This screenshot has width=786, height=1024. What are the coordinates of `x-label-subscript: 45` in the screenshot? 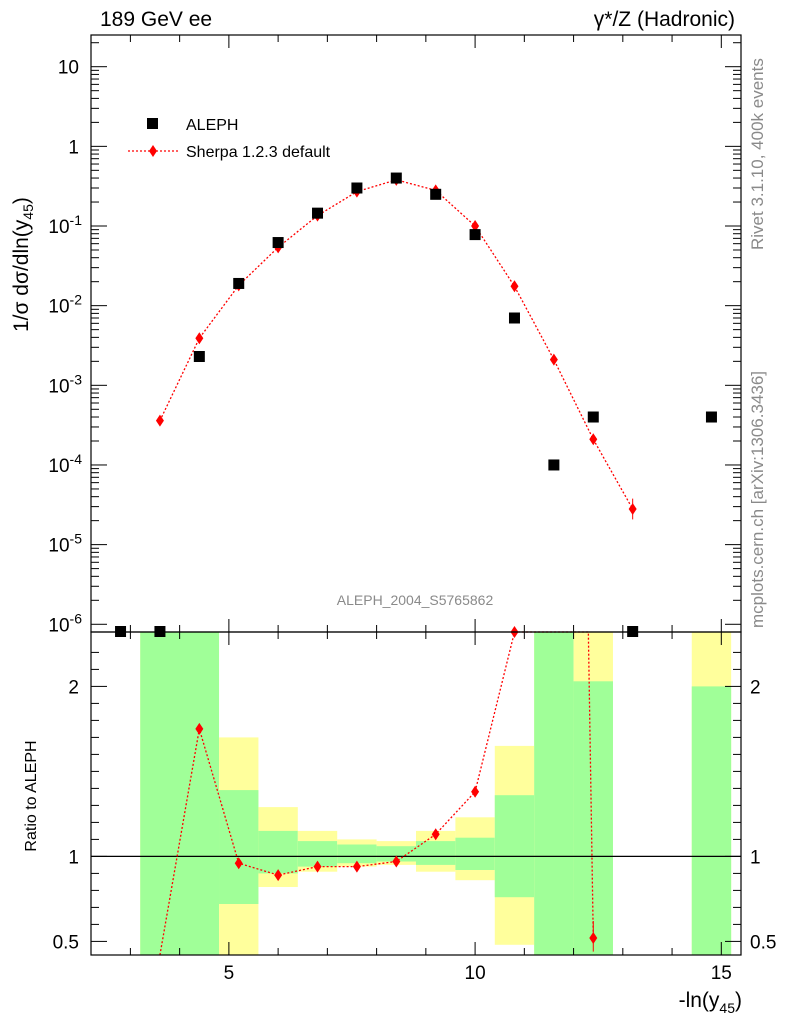 It's located at (727, 1008).